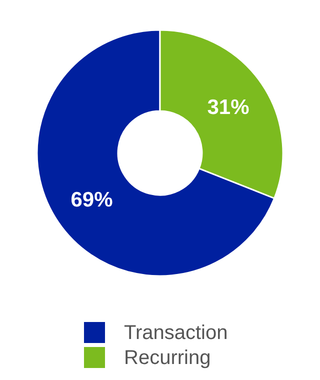  What do you see at coordinates (167, 358) in the screenshot?
I see `legend-label: Recurring` at bounding box center [167, 358].